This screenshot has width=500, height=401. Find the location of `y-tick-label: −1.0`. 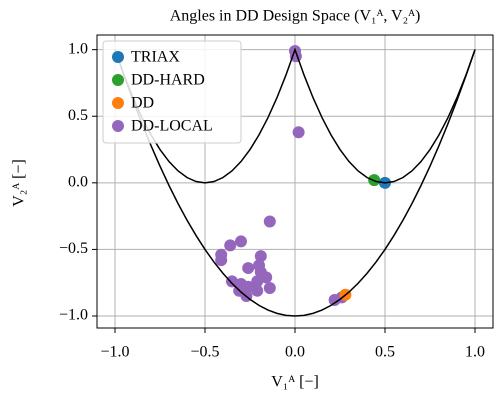

y-tick-label: −1.0 is located at coordinates (73, 315).